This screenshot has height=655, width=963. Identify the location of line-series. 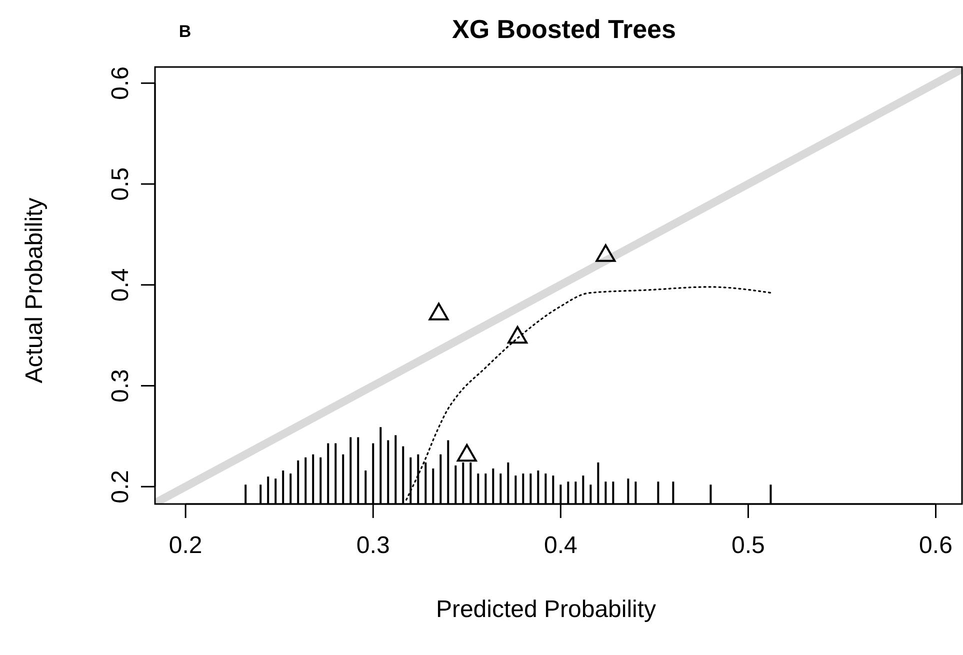
(589, 393).